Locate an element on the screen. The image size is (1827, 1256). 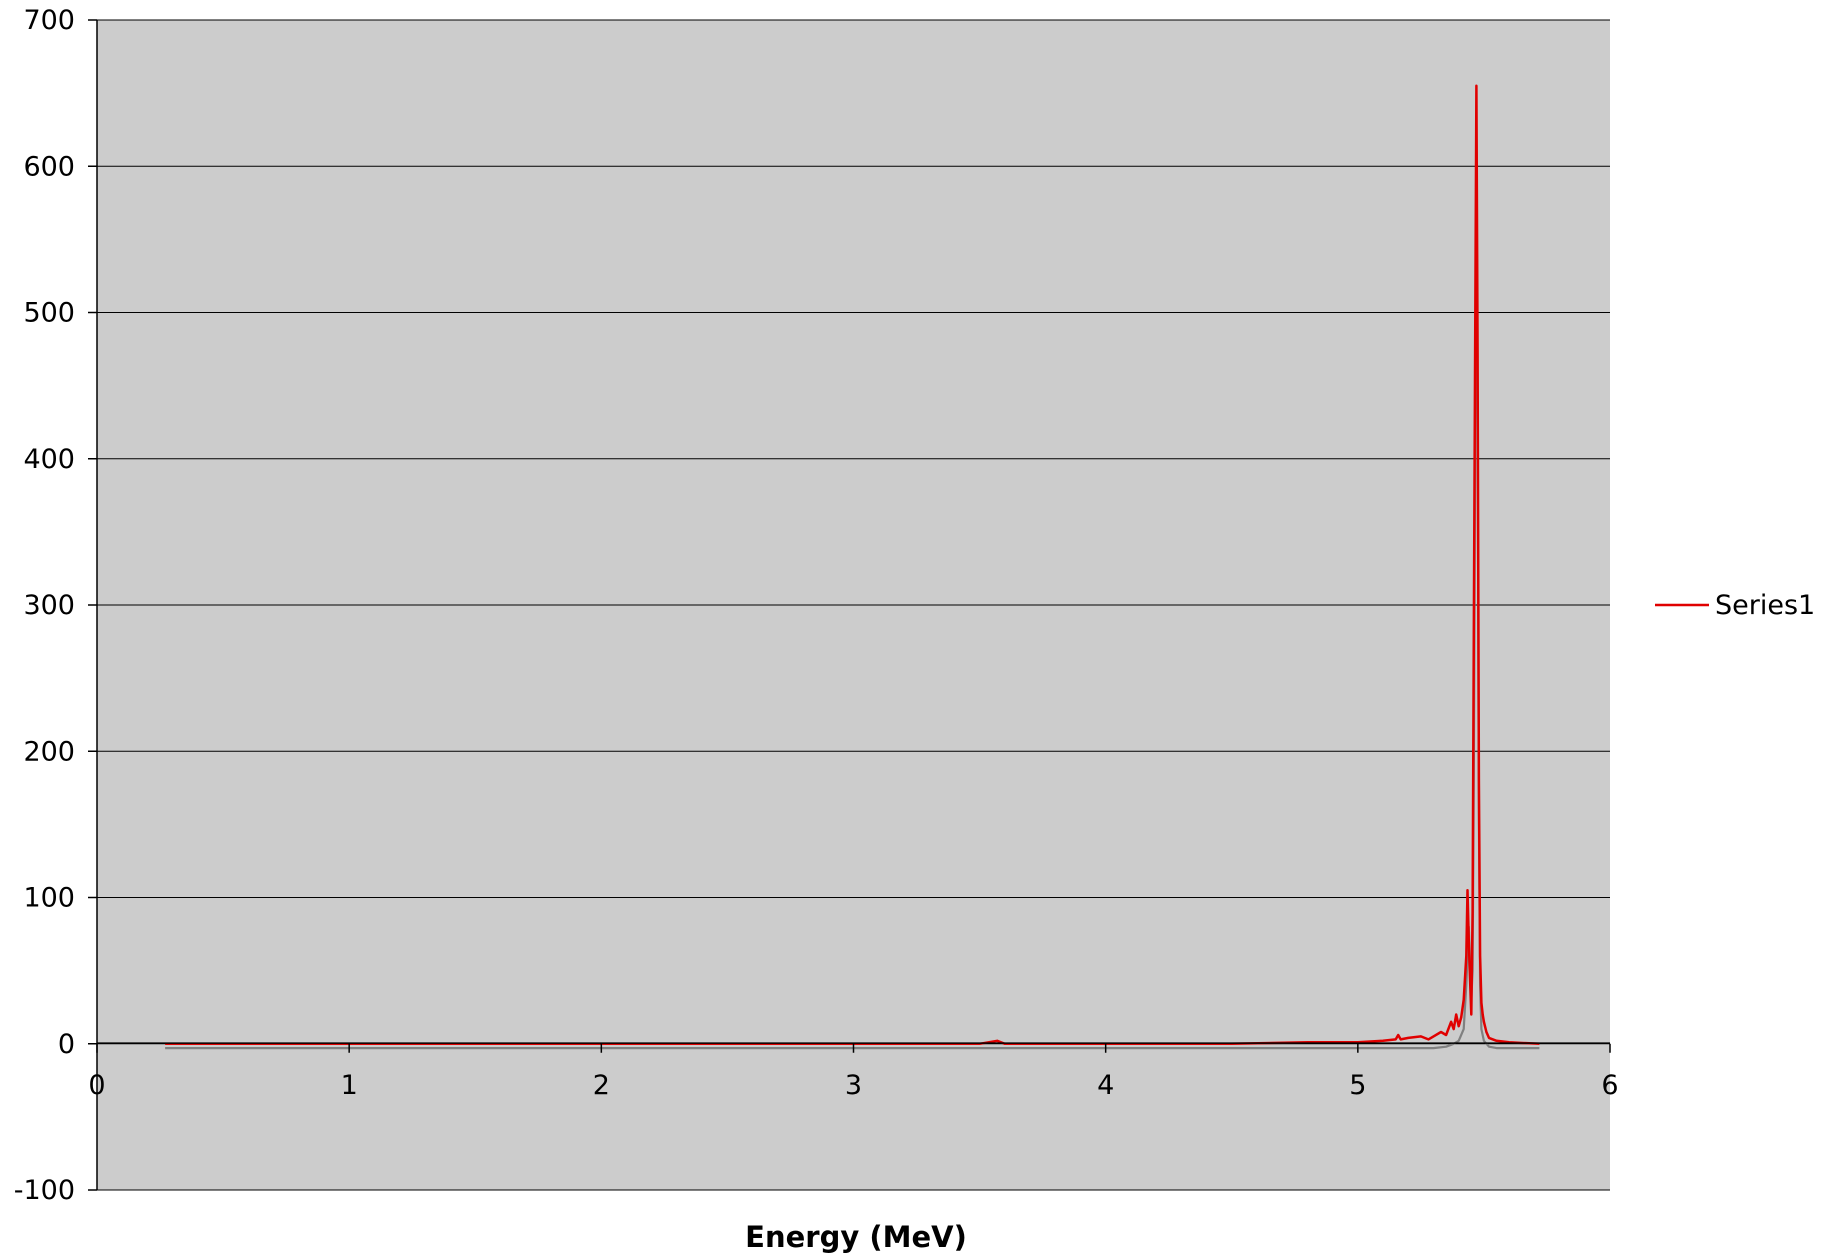
x-tick-label: 0 is located at coordinates (96, 1085).